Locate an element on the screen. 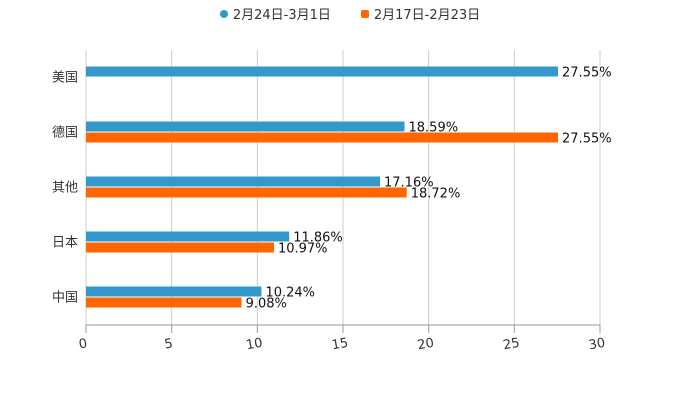 The image size is (700, 400). data-label: 9.08% is located at coordinates (266, 304).